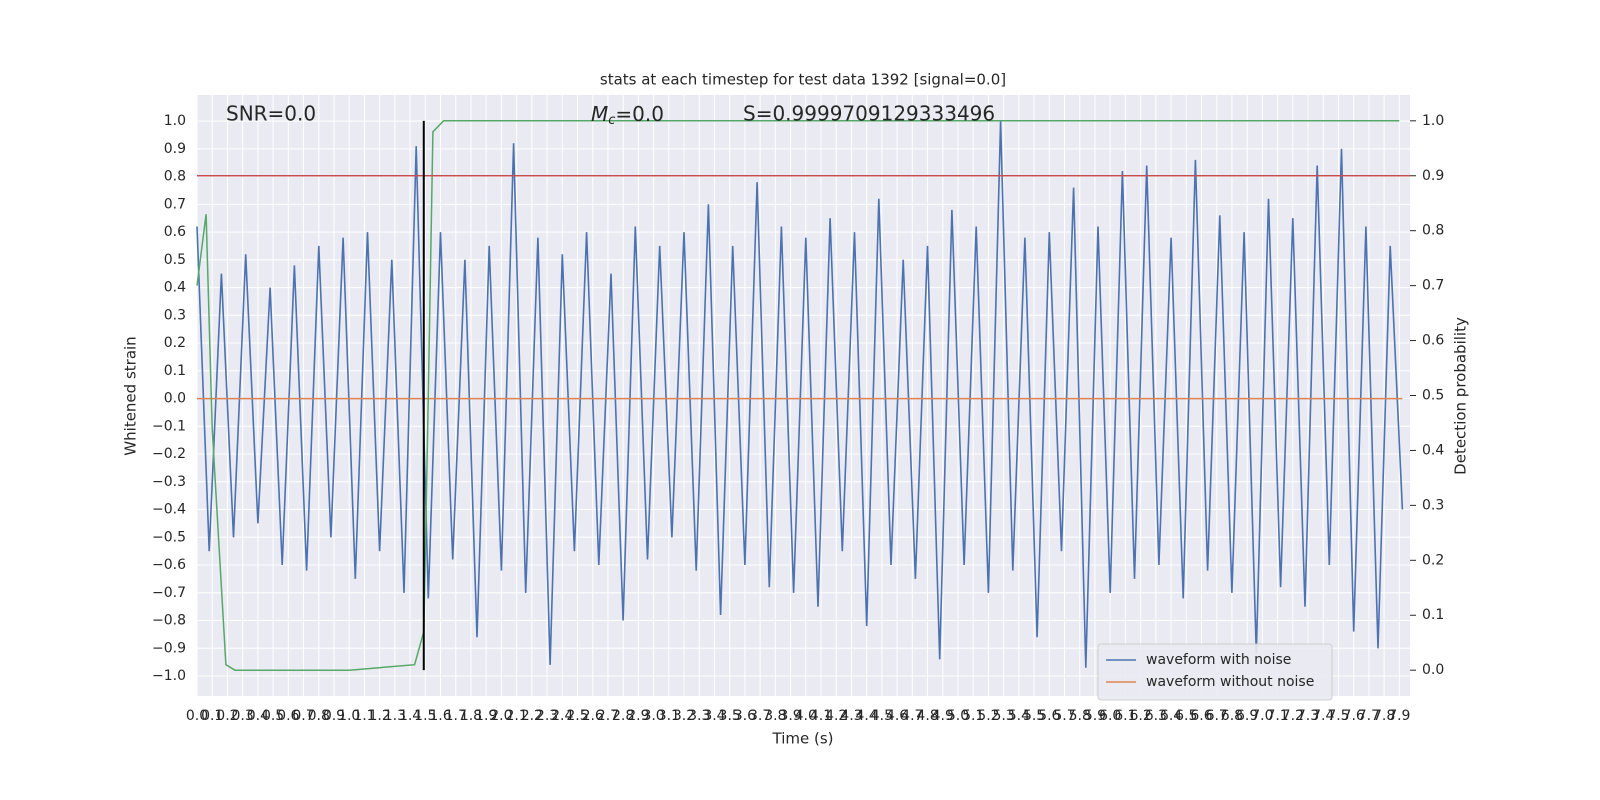  I want to click on x-tick-label: 7.6, so click(1354, 716).